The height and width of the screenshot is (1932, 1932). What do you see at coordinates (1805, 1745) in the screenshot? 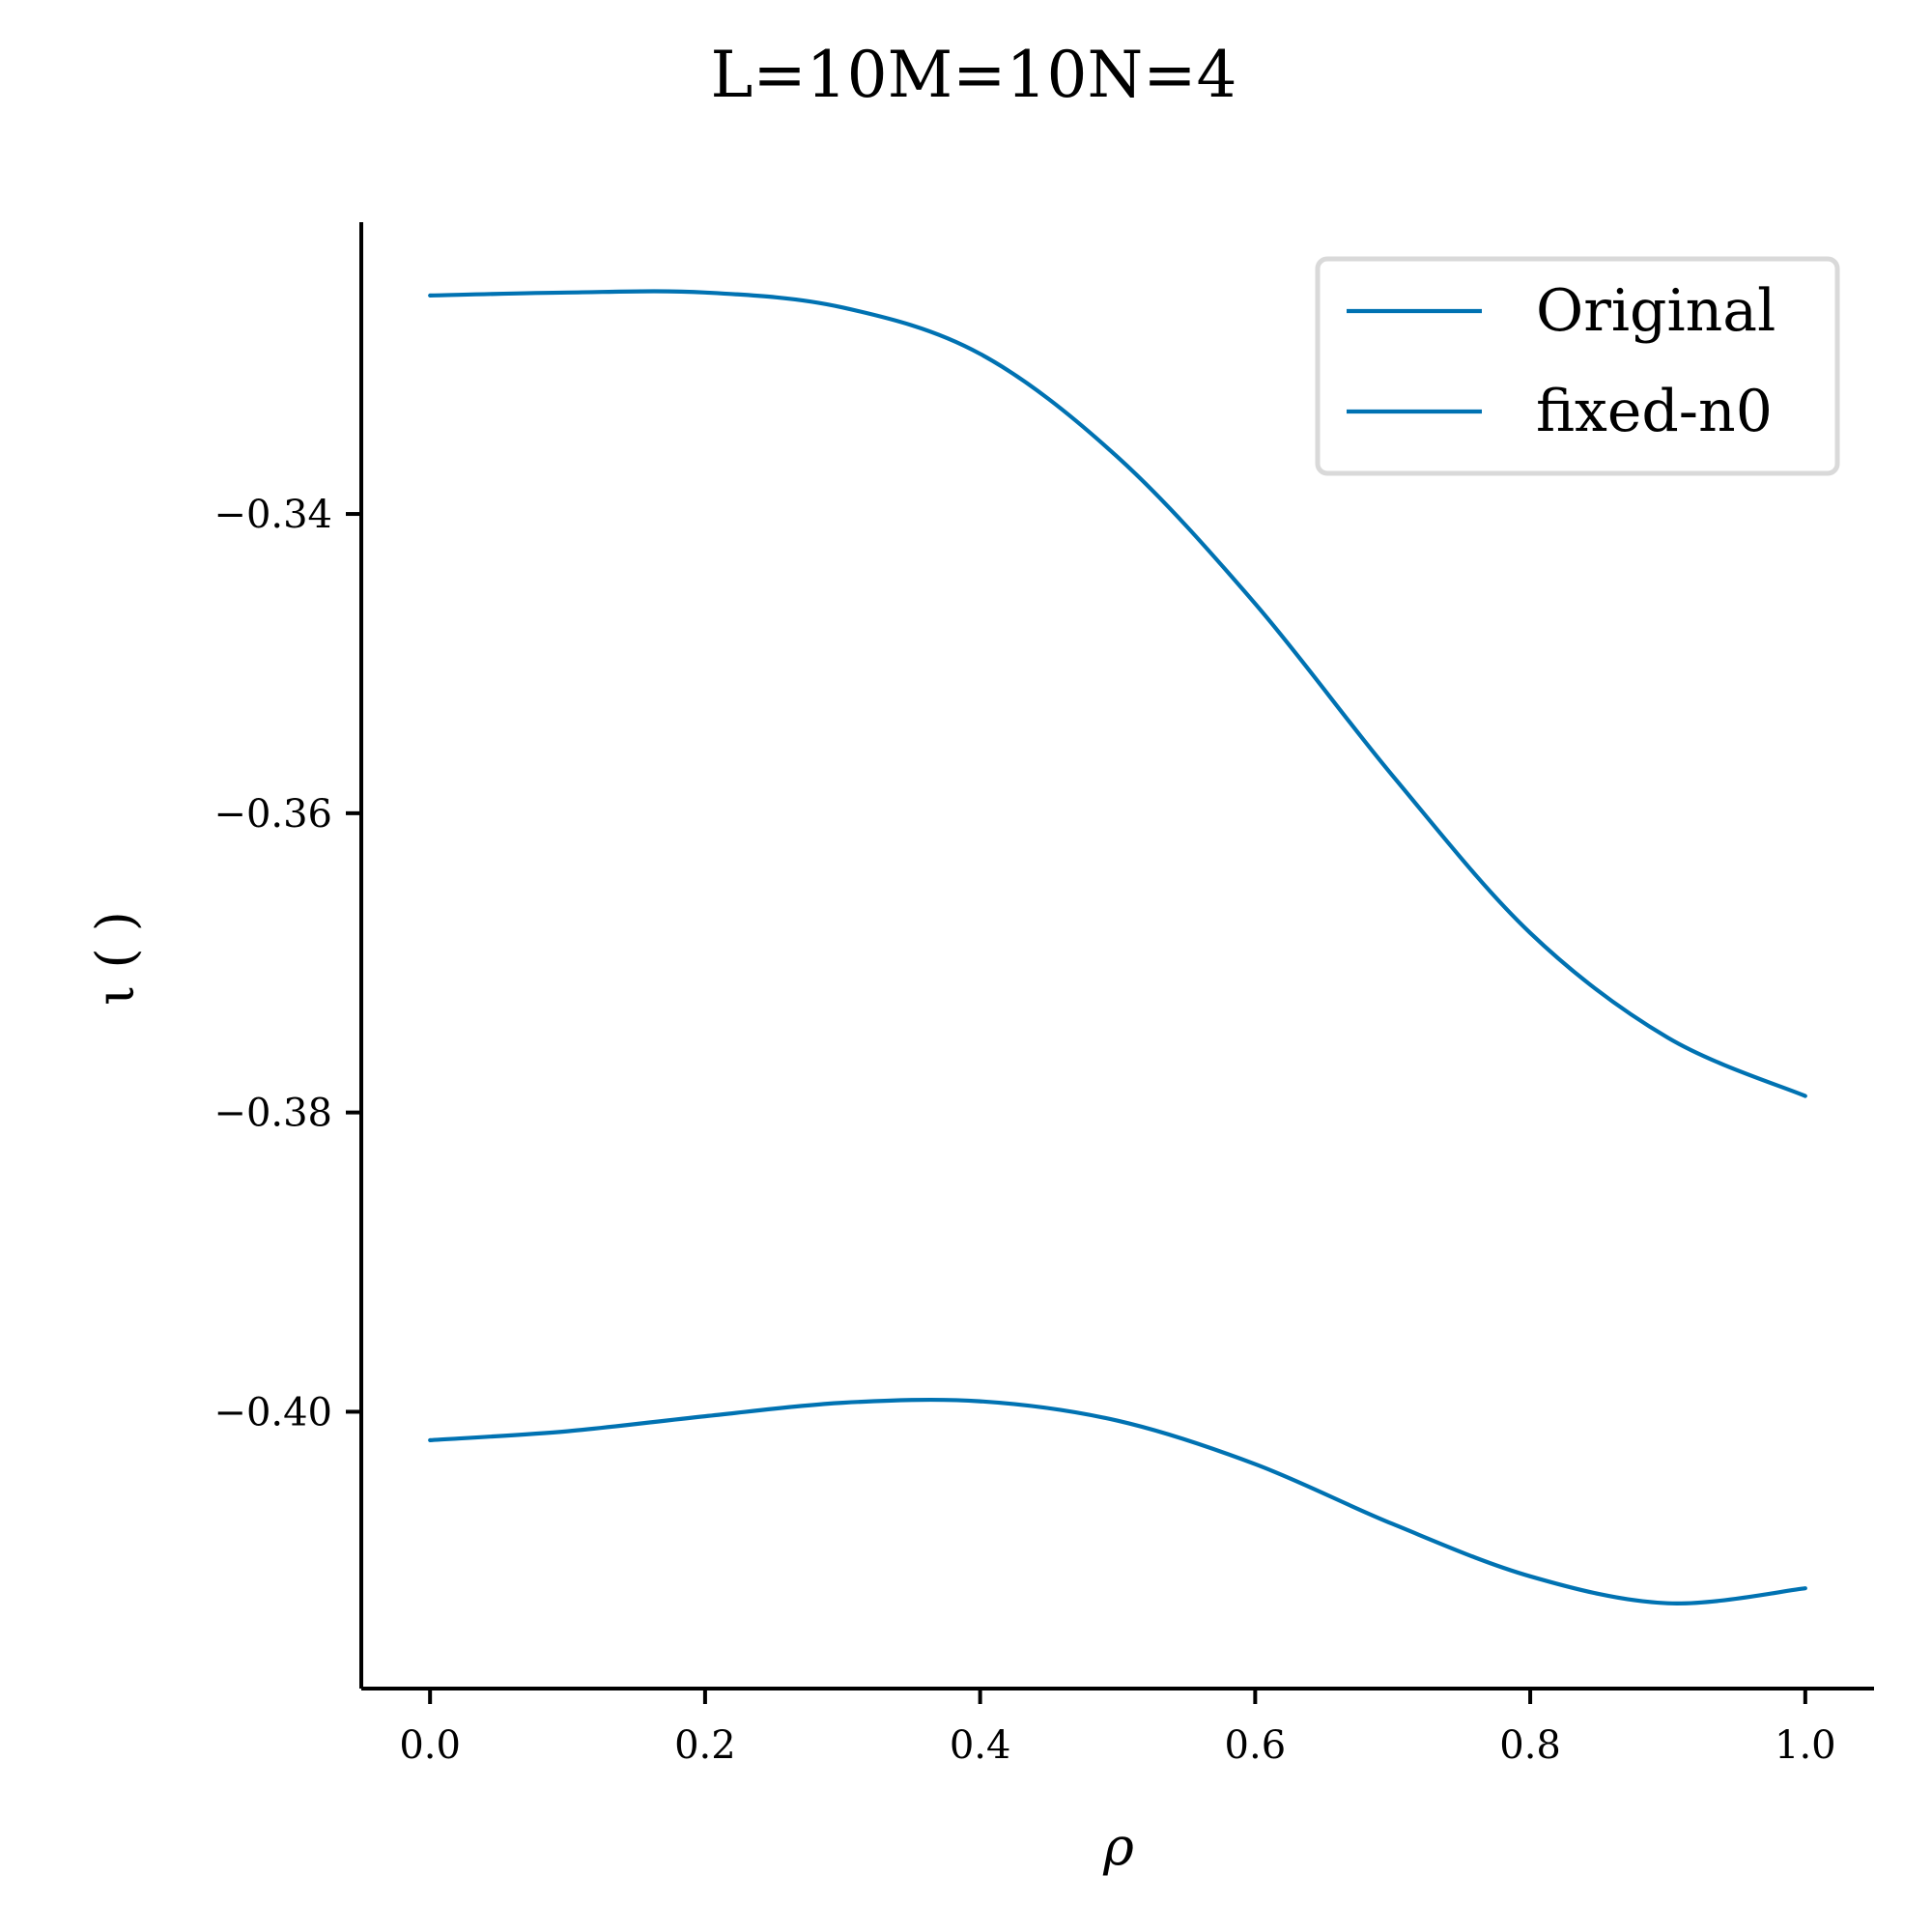
I see `x-tick-label: 1.0` at bounding box center [1805, 1745].